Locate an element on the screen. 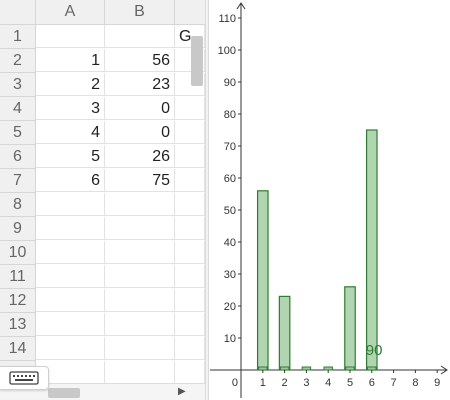  cell-c5 is located at coordinates (190, 132).